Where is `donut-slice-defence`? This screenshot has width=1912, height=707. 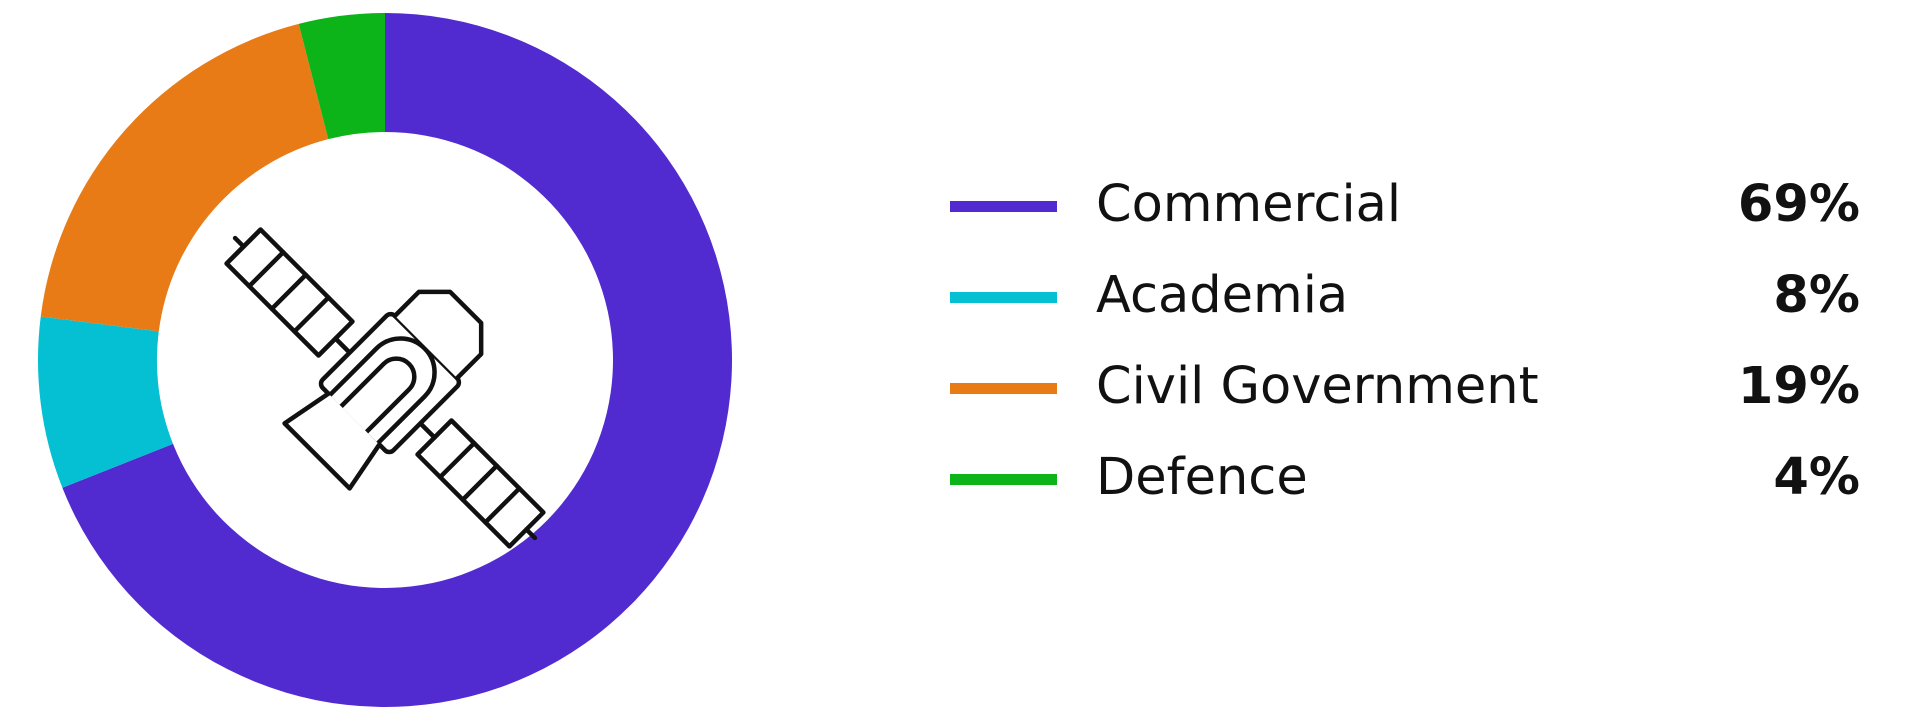 donut-slice-defence is located at coordinates (341, 76).